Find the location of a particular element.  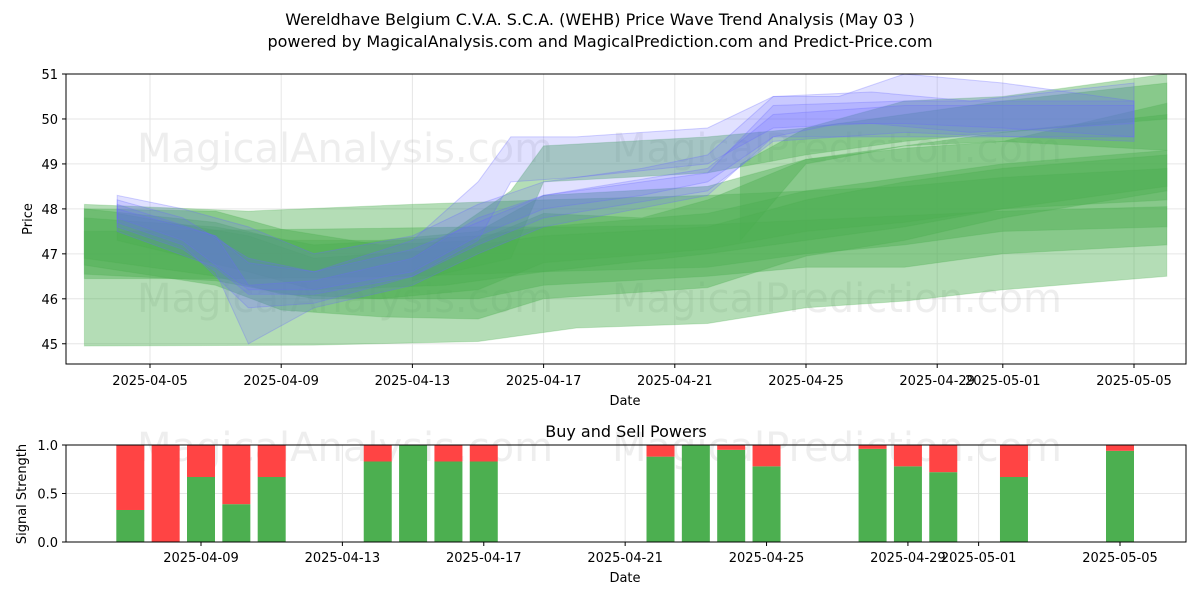

price-y-tick-label: 51 is located at coordinates (49, 75).